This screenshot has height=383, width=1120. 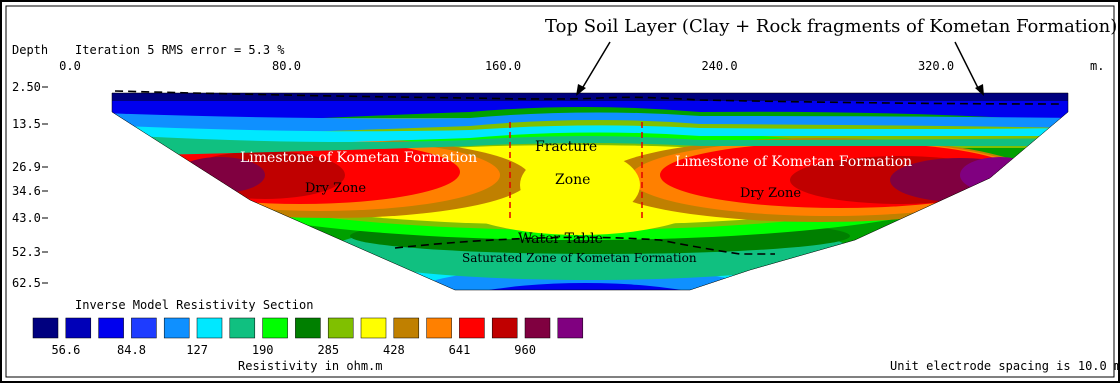 What do you see at coordinates (525, 350) in the screenshot?
I see `legend-value-label: 960` at bounding box center [525, 350].